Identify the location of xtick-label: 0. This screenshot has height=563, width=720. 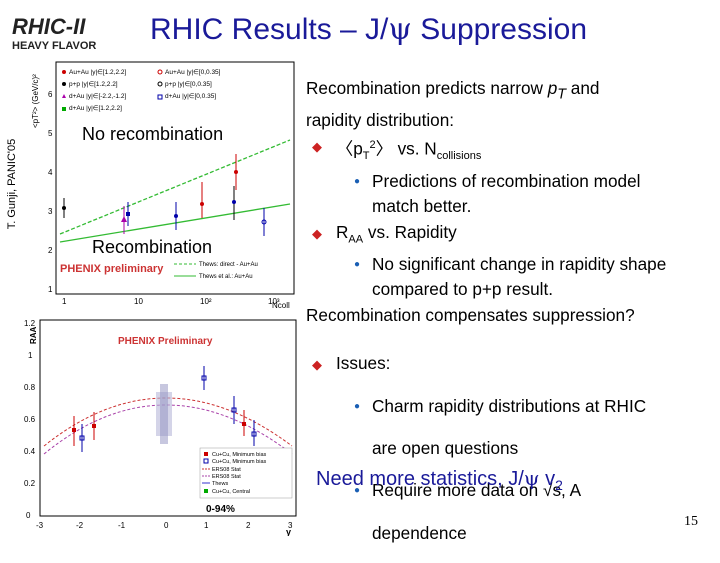
(166, 525).